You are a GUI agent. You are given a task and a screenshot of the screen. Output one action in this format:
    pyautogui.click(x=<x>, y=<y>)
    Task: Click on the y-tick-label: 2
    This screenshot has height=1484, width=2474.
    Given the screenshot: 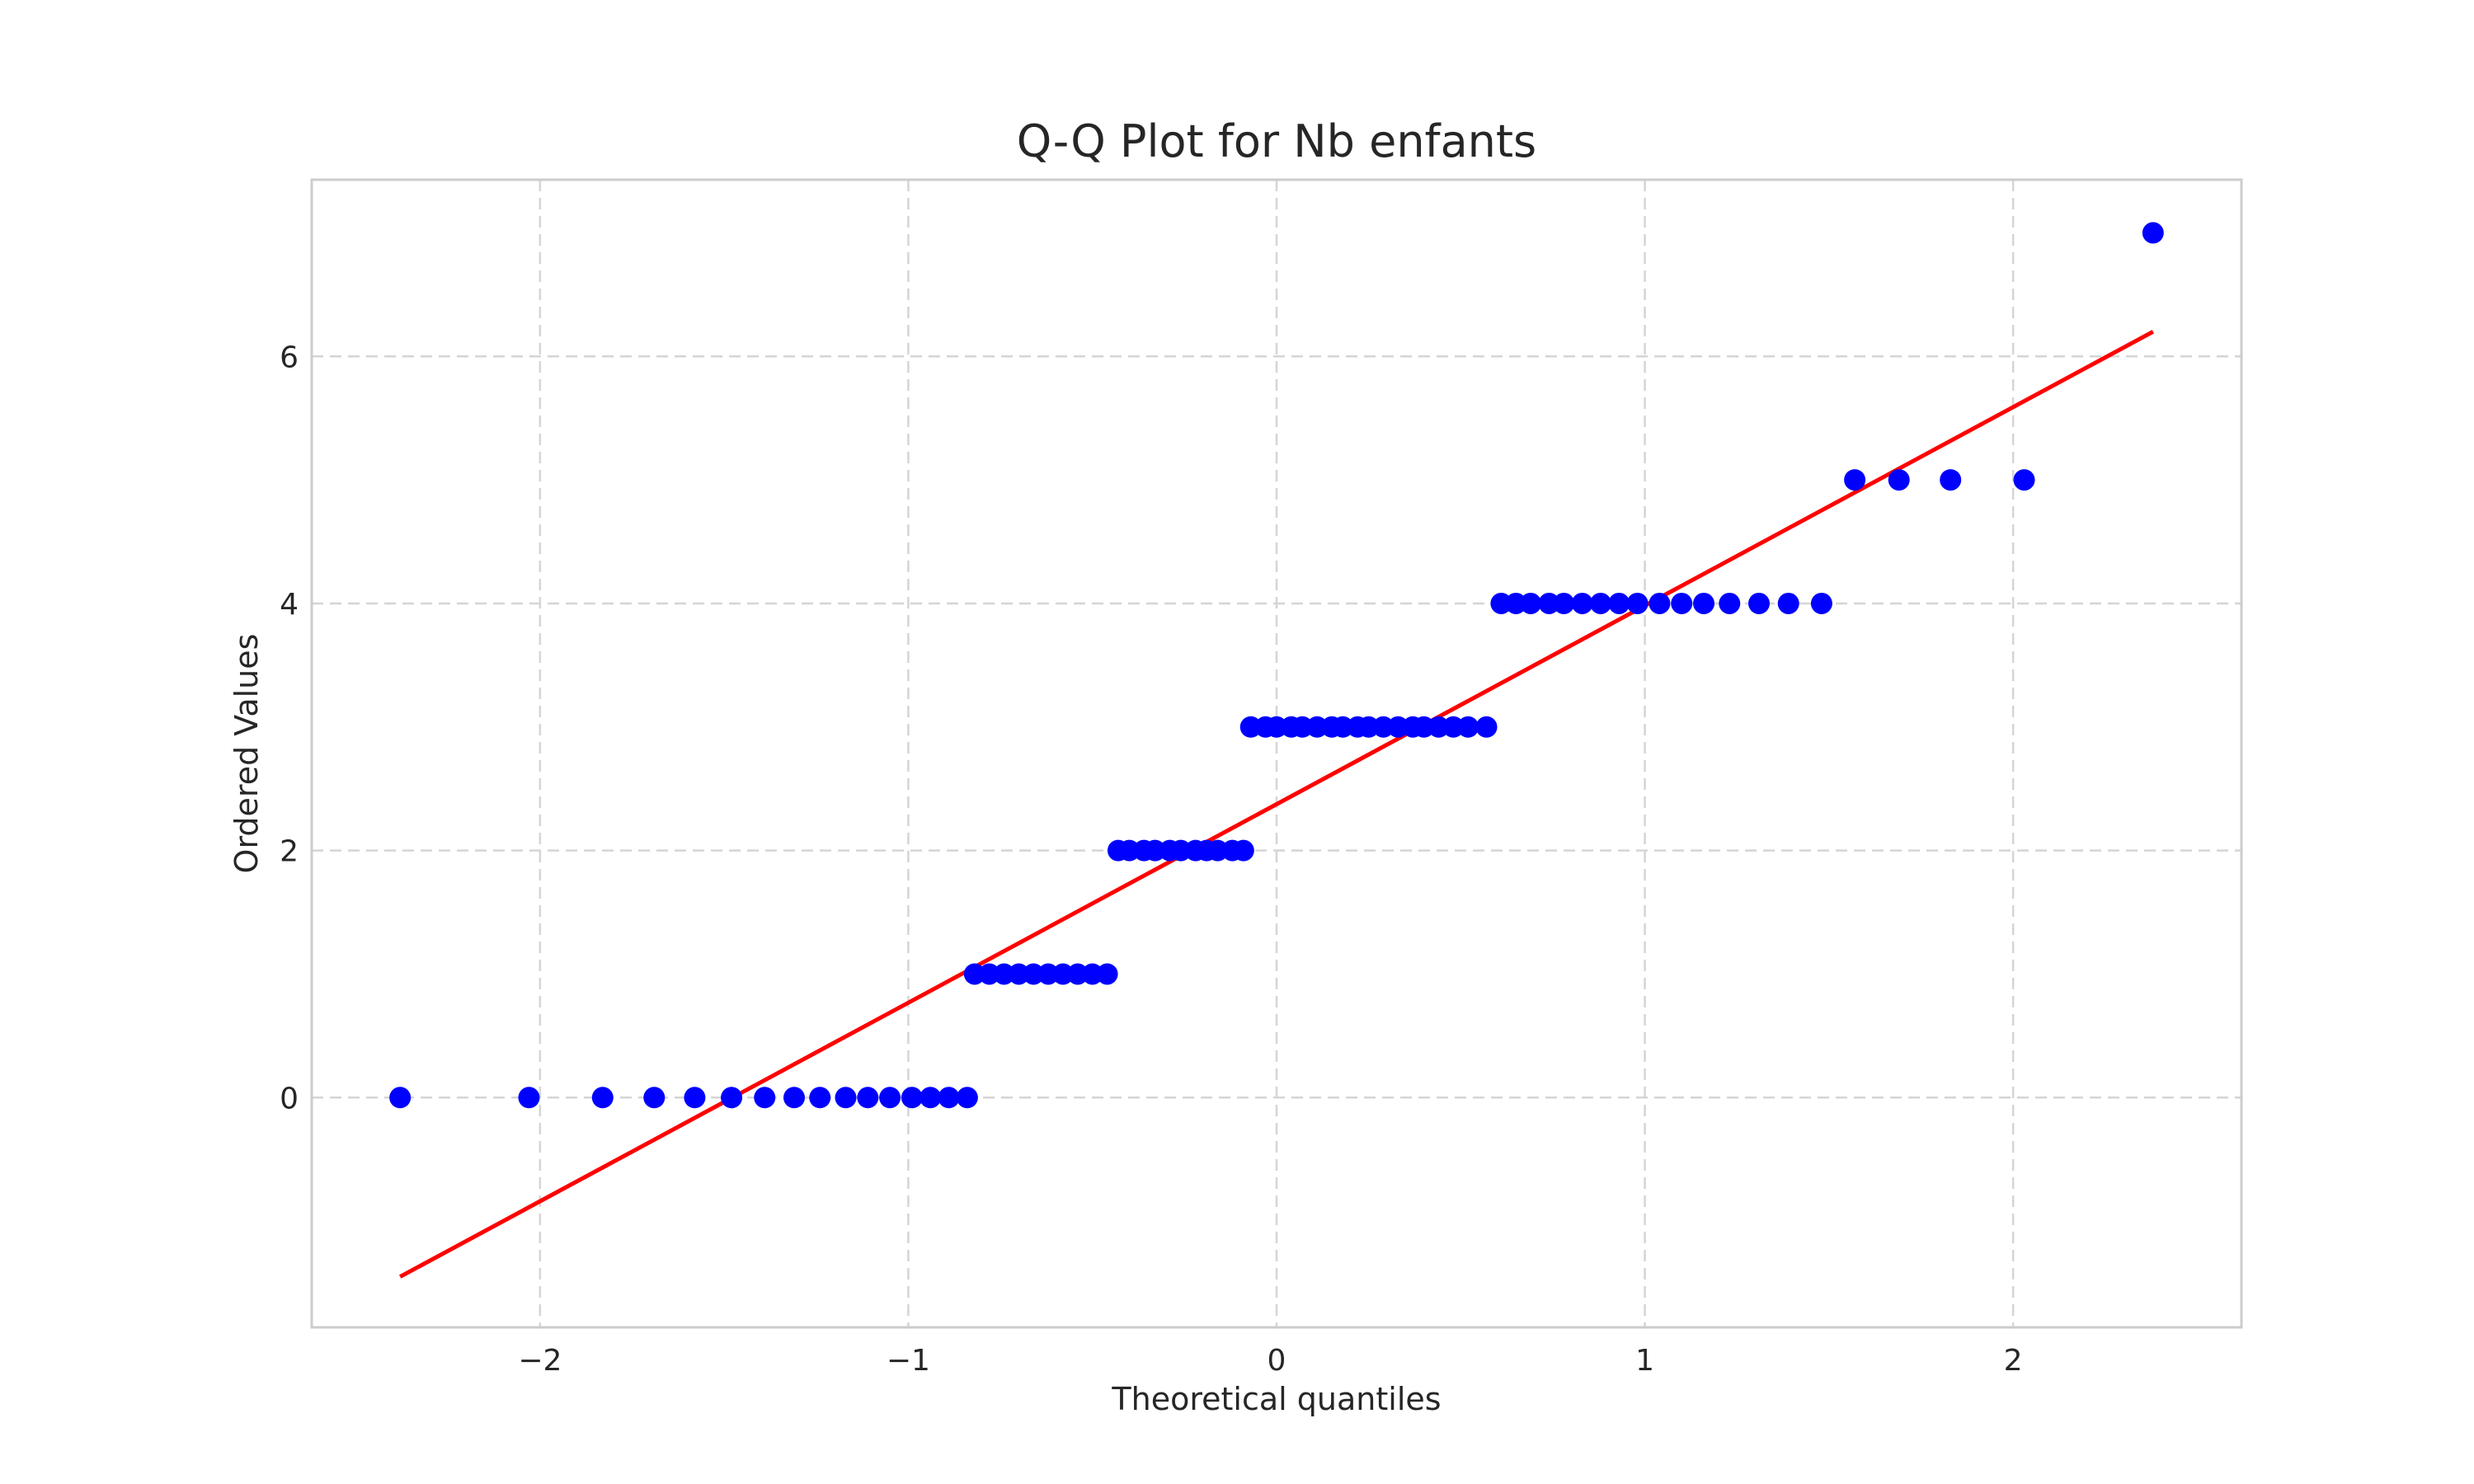 What is the action you would take?
    pyautogui.click(x=289, y=852)
    